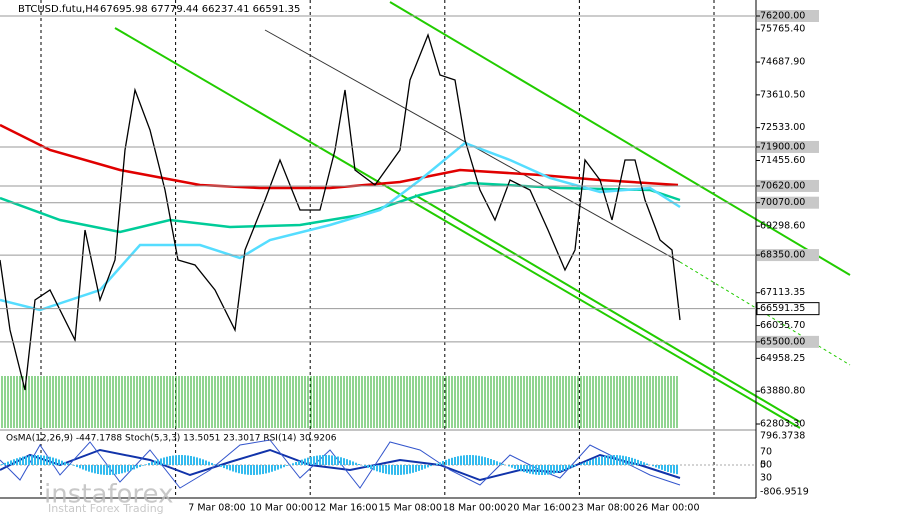  I want to click on osc-stoch, so click(340, 464).